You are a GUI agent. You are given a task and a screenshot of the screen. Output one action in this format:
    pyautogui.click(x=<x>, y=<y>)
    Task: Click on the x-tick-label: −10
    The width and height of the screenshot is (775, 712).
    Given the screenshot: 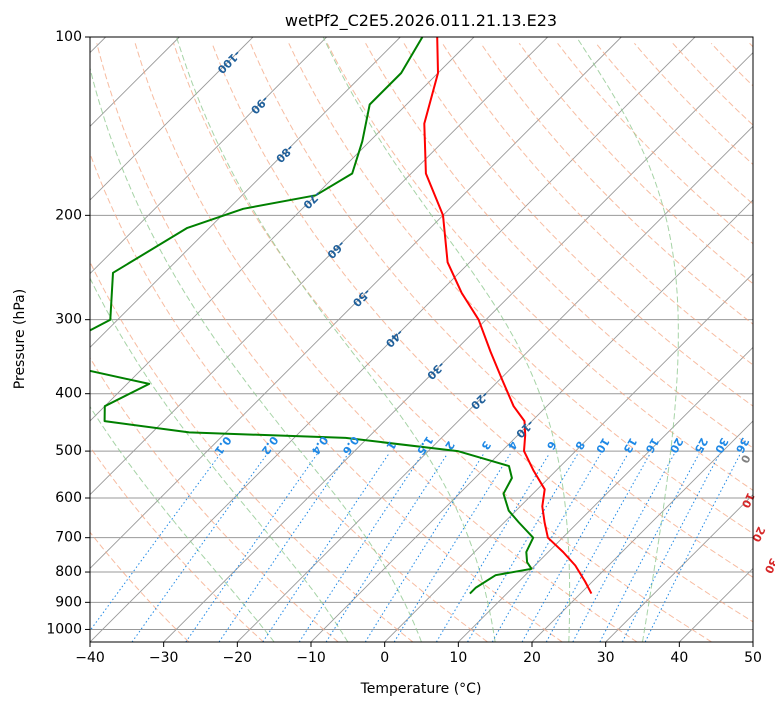 What is the action you would take?
    pyautogui.click(x=311, y=658)
    